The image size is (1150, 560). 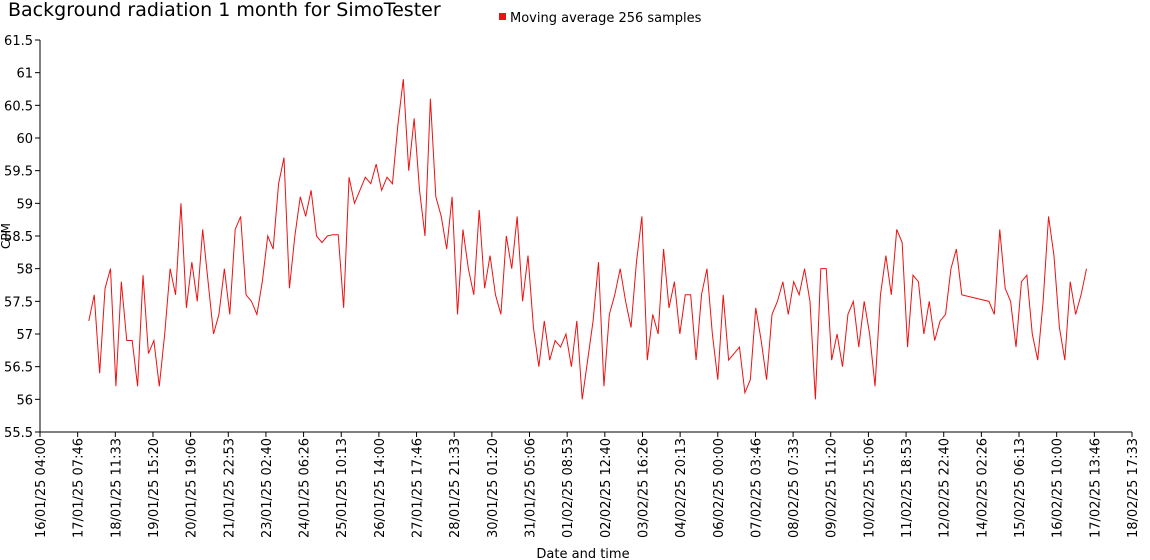 What do you see at coordinates (18, 433) in the screenshot?
I see `y-tick-label: 55.5` at bounding box center [18, 433].